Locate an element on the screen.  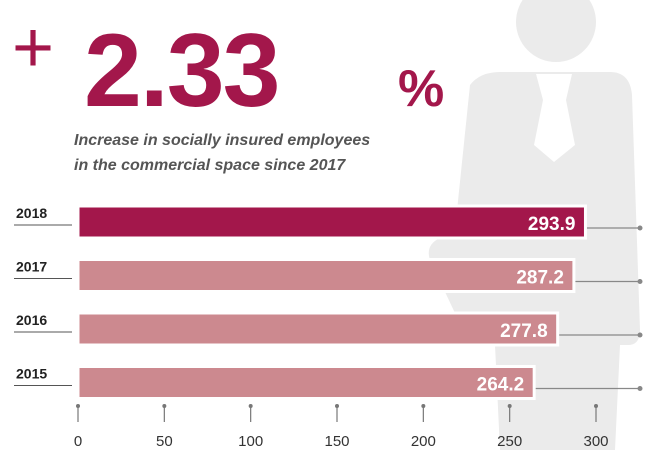
x-tick-label: 250 is located at coordinates (509, 441).